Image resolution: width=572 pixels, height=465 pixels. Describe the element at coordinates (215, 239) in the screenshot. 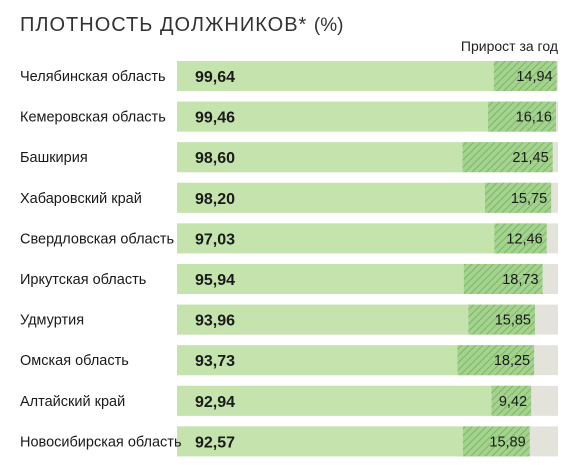

I see `value-label: 97,03` at that location.